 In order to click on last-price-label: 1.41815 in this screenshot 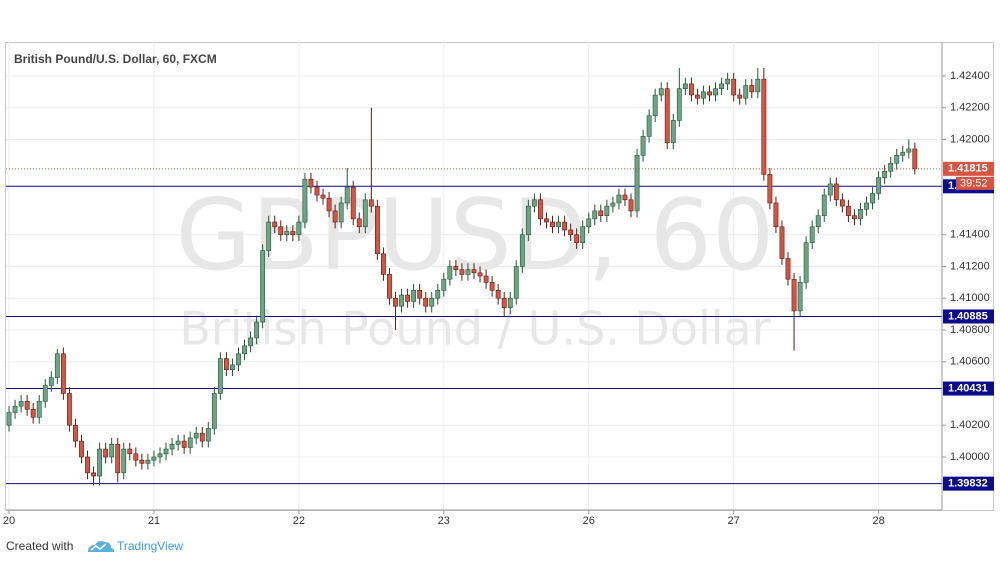, I will do `click(968, 169)`.